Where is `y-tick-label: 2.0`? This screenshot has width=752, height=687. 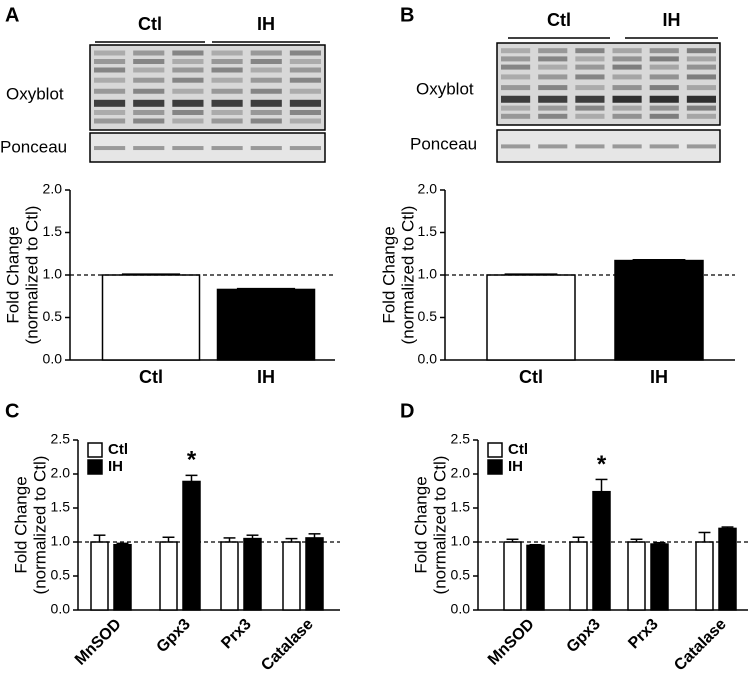
y-tick-label: 2.0 is located at coordinates (61, 473).